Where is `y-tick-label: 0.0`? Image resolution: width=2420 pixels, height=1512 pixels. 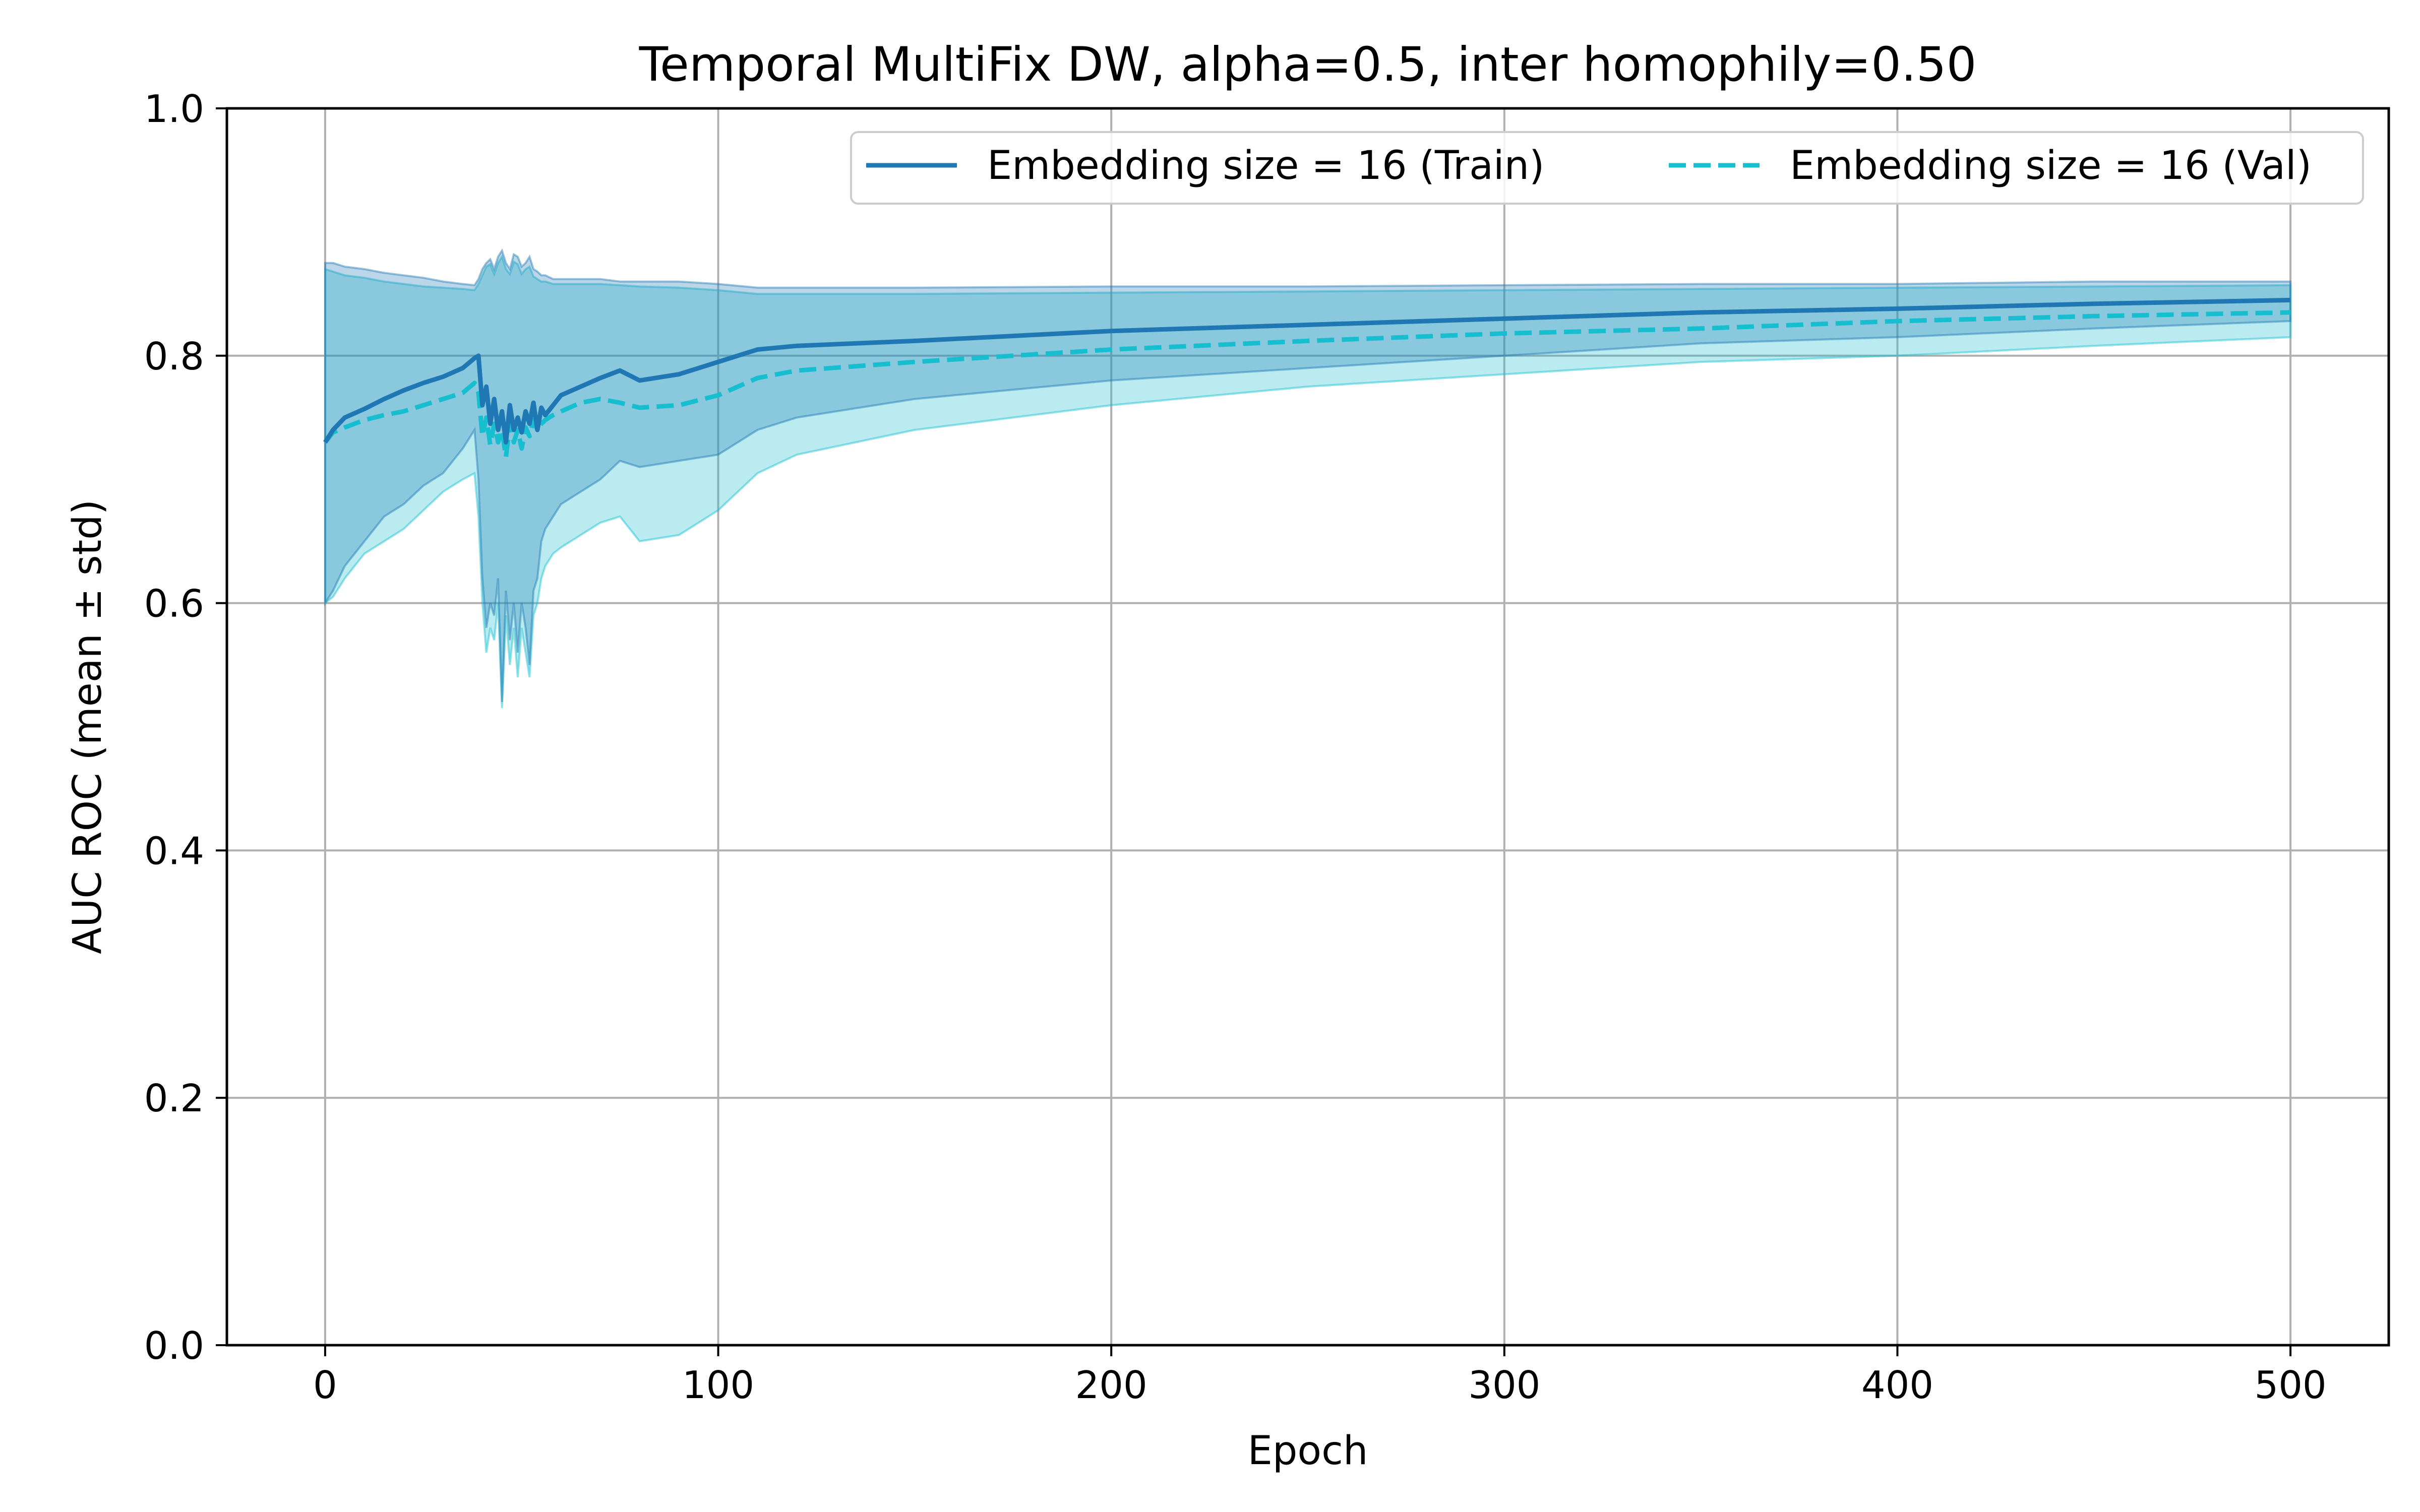 y-tick-label: 0.0 is located at coordinates (174, 1346).